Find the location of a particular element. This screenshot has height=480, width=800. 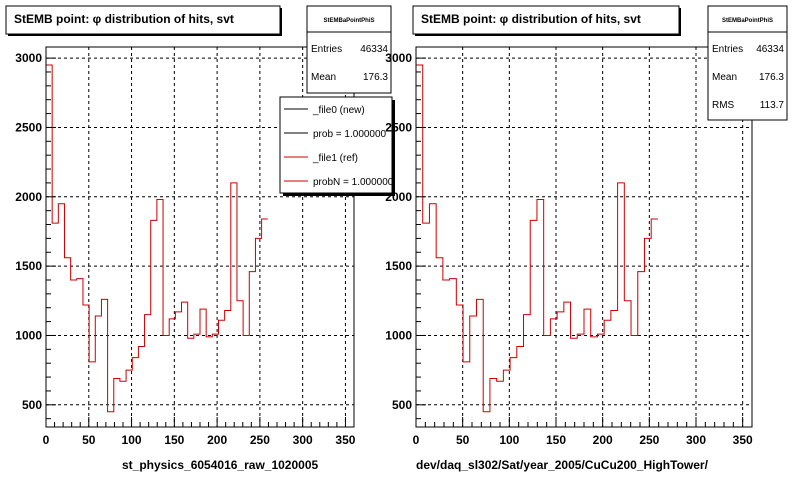

left-x-tick-label: 150 is located at coordinates (174, 440).